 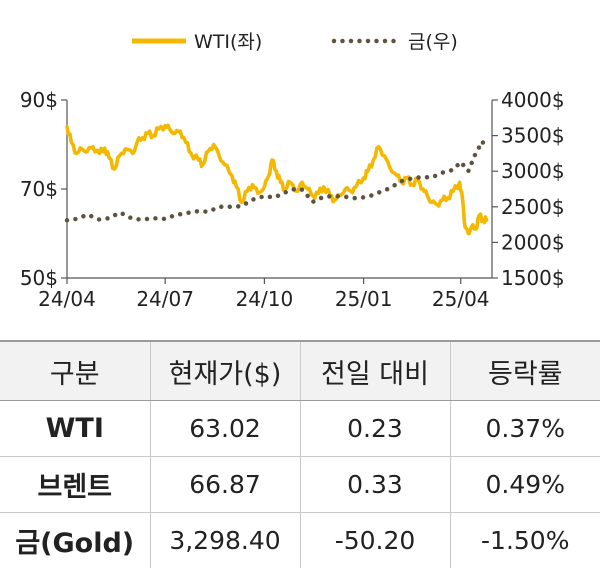 I want to click on chart-series, so click(x=277, y=179).